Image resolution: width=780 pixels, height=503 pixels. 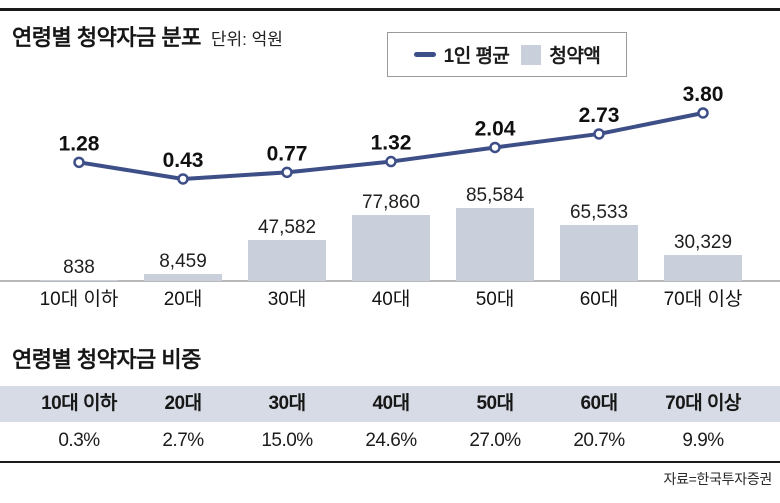 I want to click on x-axis-label: 40대, so click(x=391, y=299).